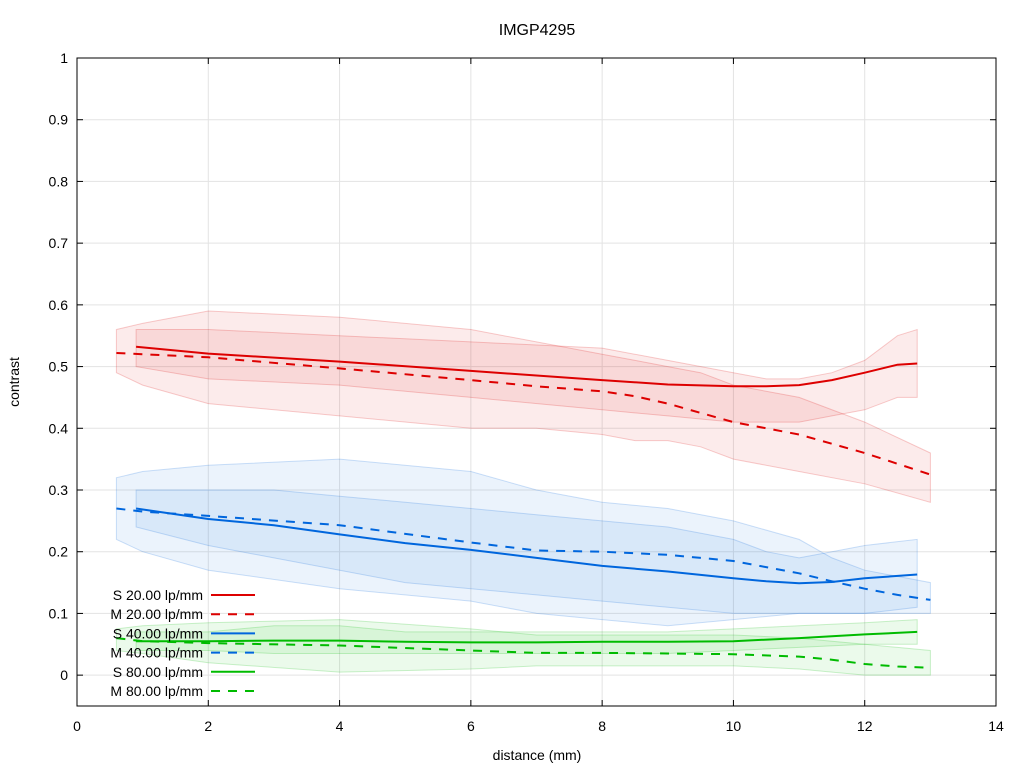 Image resolution: width=1022 pixels, height=766 pixels. I want to click on y-tick-label: 0.2, so click(59, 552).